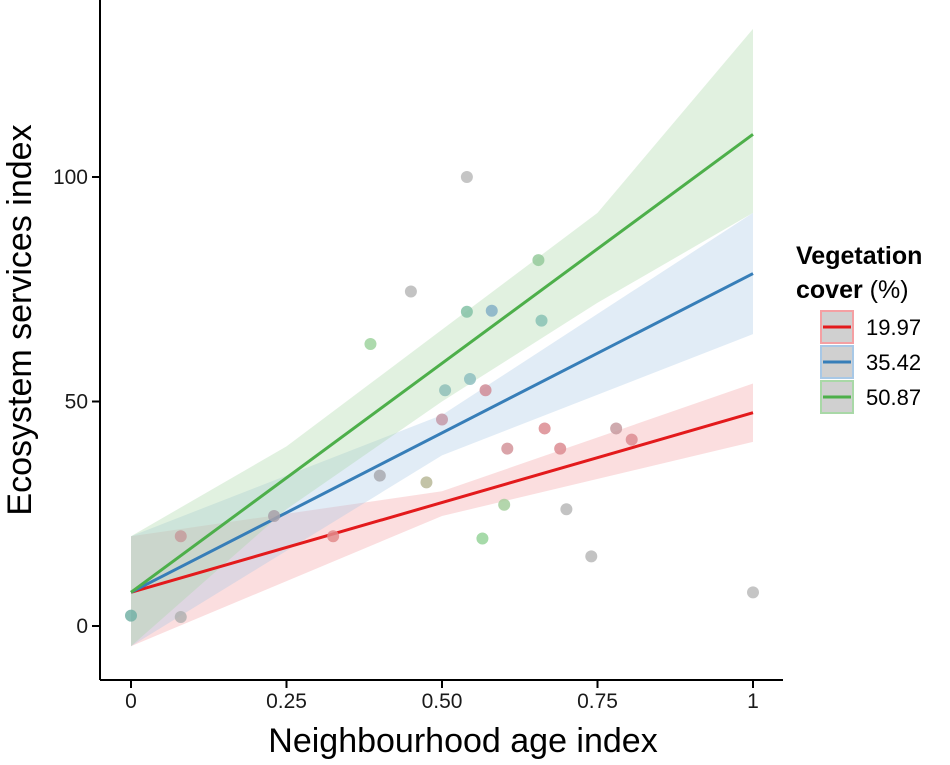  I want to click on legend-entries: 19.97 35.42 50.87, so click(870, 362).